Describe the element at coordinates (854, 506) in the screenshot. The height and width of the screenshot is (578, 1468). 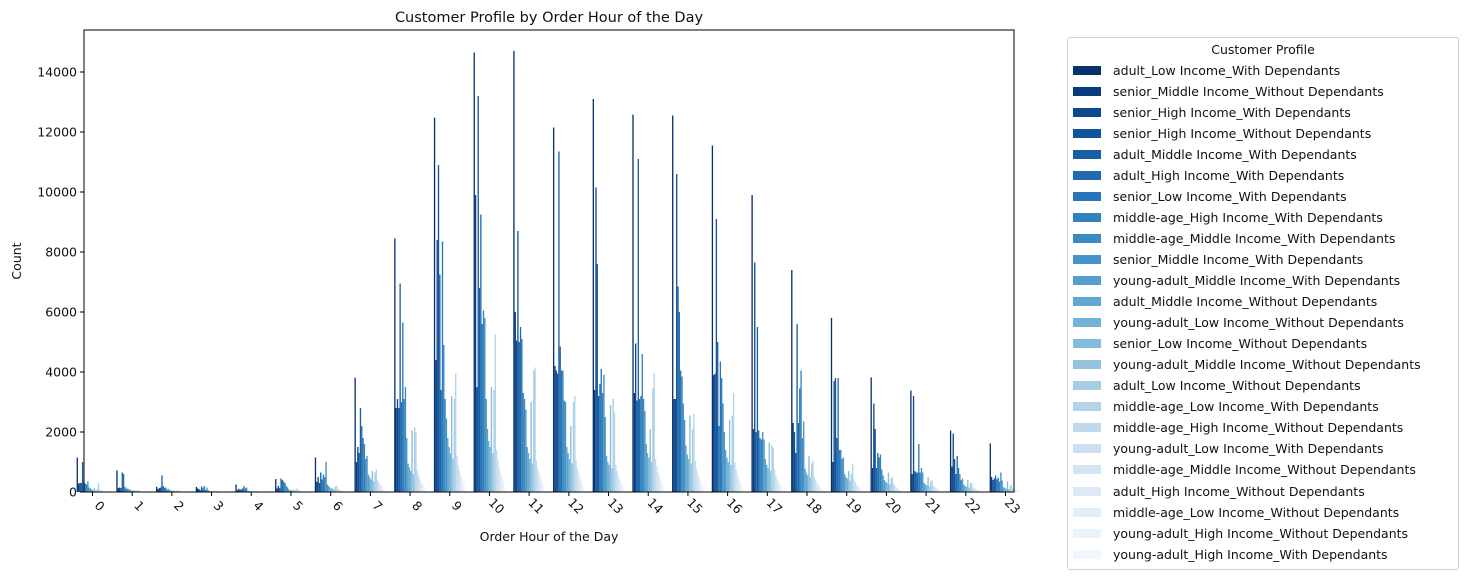
I see `x-tick-label: 19` at that location.